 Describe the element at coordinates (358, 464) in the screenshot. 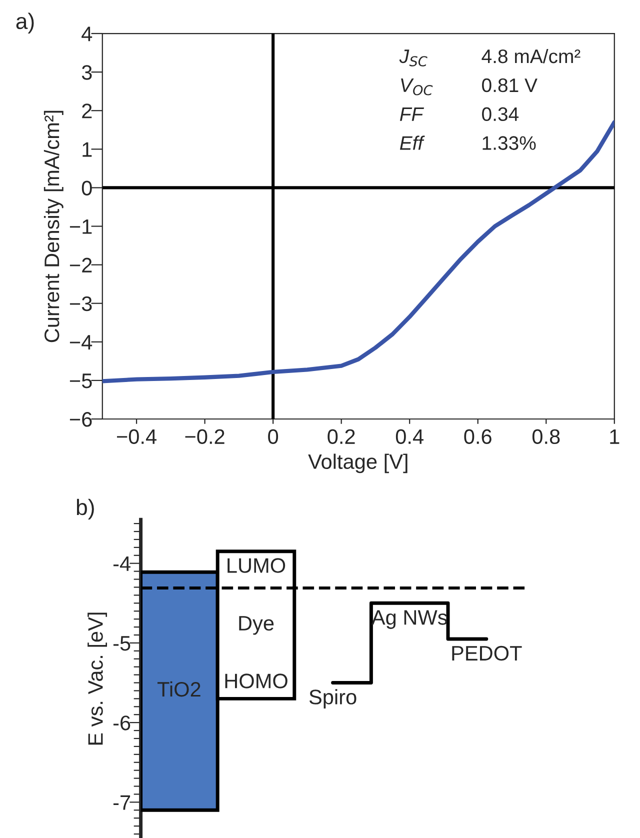

I see `x-axis-title: Voltage [V]` at that location.